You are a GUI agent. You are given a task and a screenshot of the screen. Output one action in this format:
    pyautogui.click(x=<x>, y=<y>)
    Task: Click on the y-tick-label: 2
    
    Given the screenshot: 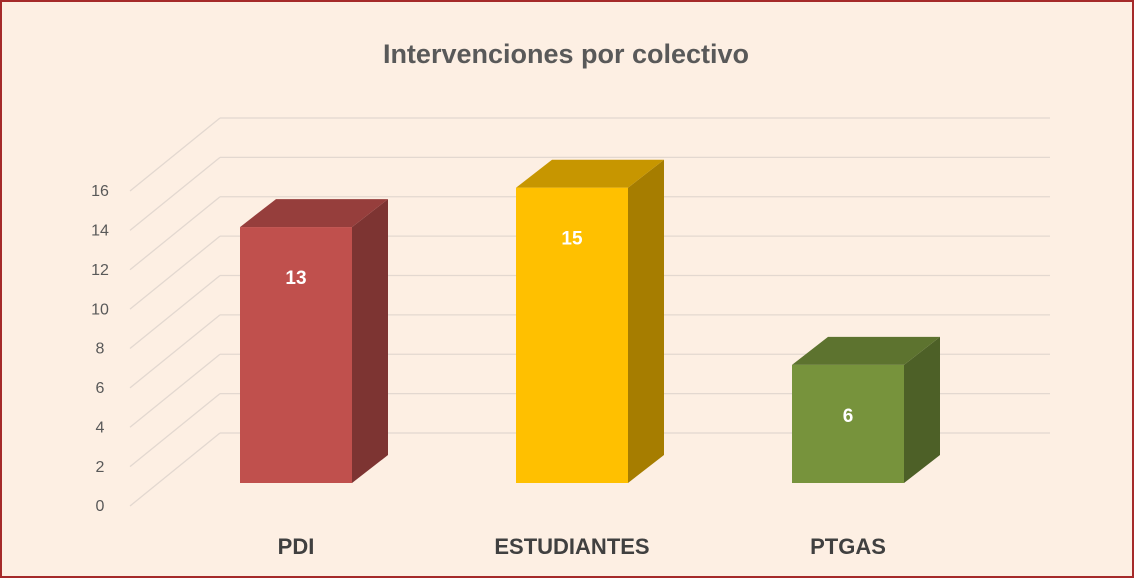 What is the action you would take?
    pyautogui.click(x=100, y=467)
    